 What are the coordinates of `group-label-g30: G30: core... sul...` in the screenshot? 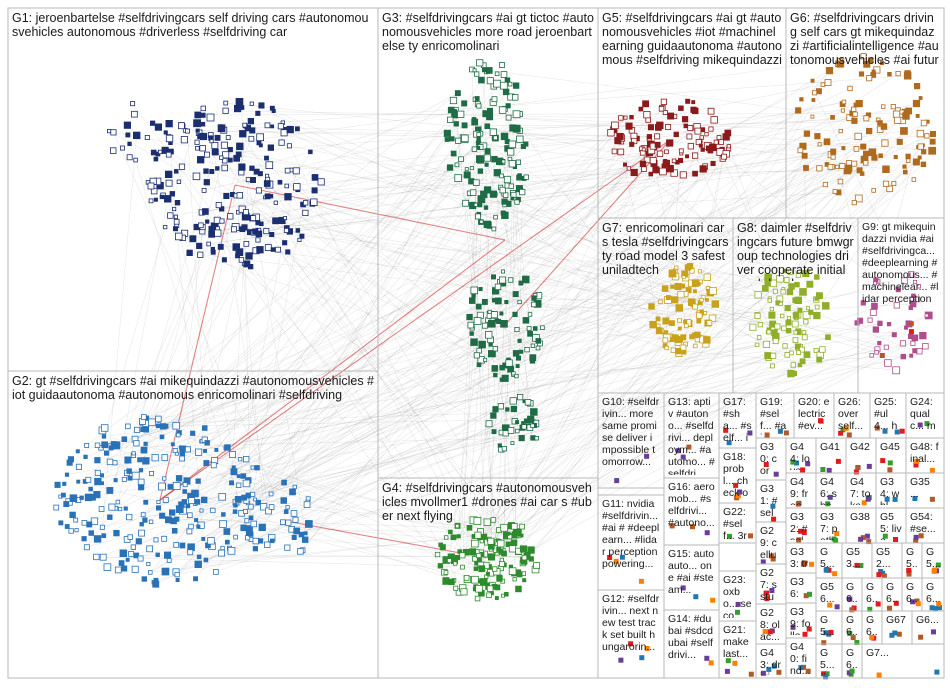 It's located at (768, 459).